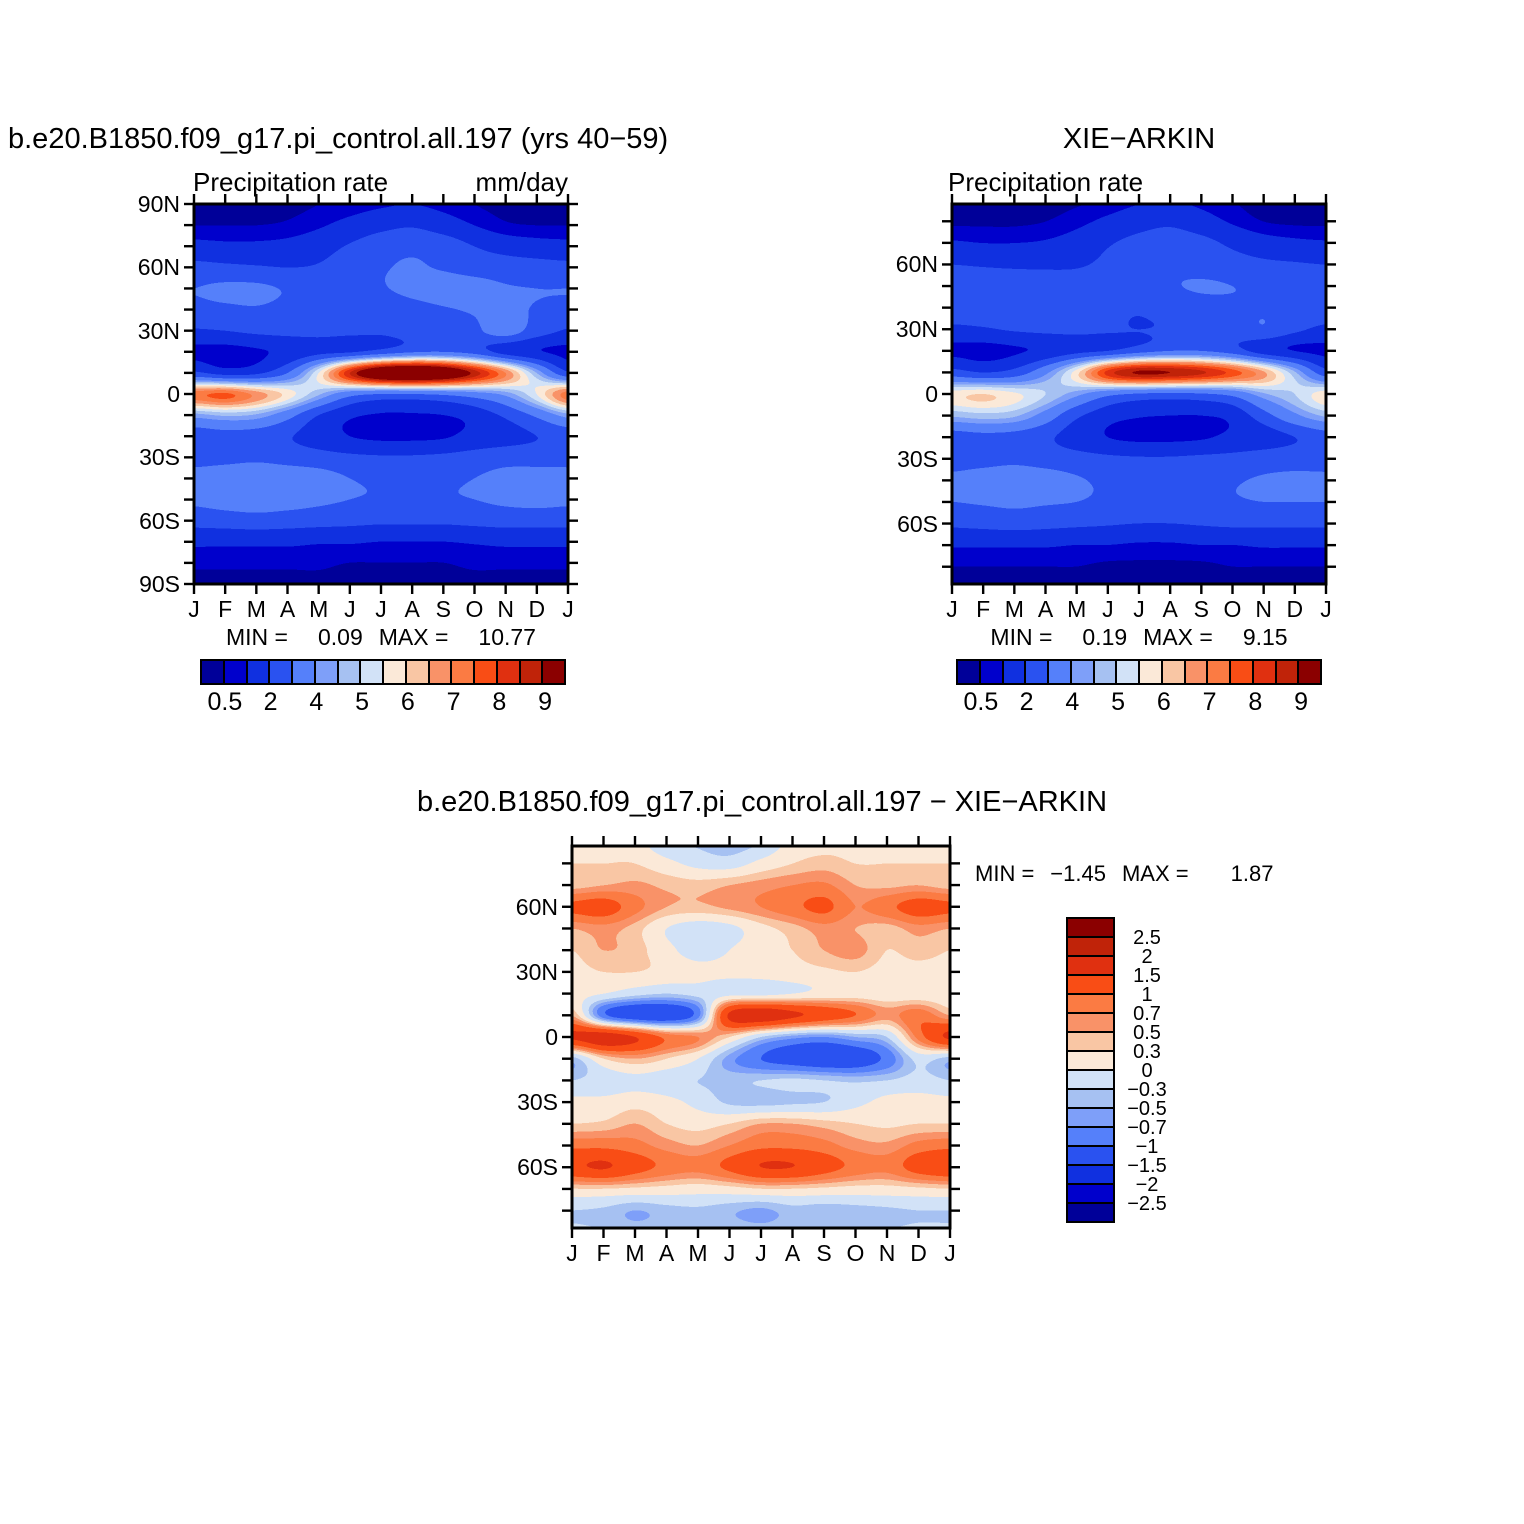 The height and width of the screenshot is (1524, 1524). I want to click on model-max-label: MAX =, so click(413, 637).